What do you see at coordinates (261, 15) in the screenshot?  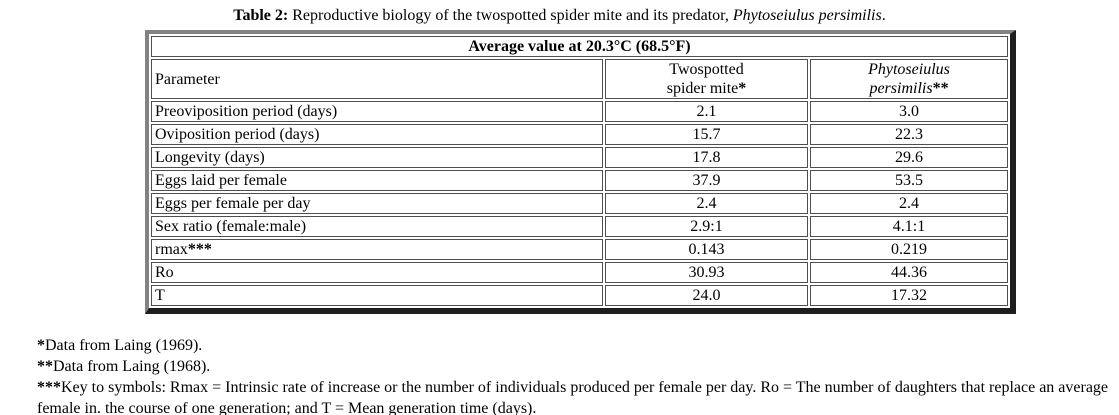 I see `table-caption-label: Table 2:` at bounding box center [261, 15].